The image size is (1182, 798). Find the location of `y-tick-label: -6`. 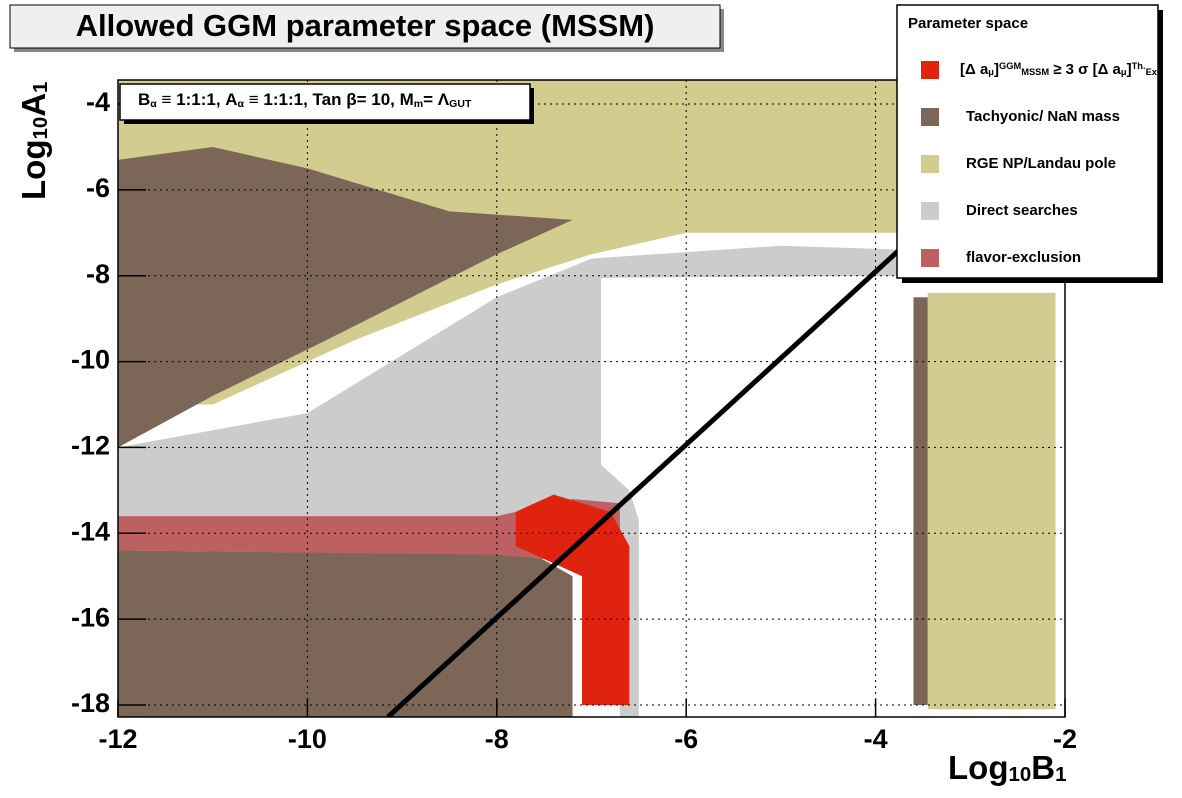

y-tick-label: -6 is located at coordinates (98, 188).